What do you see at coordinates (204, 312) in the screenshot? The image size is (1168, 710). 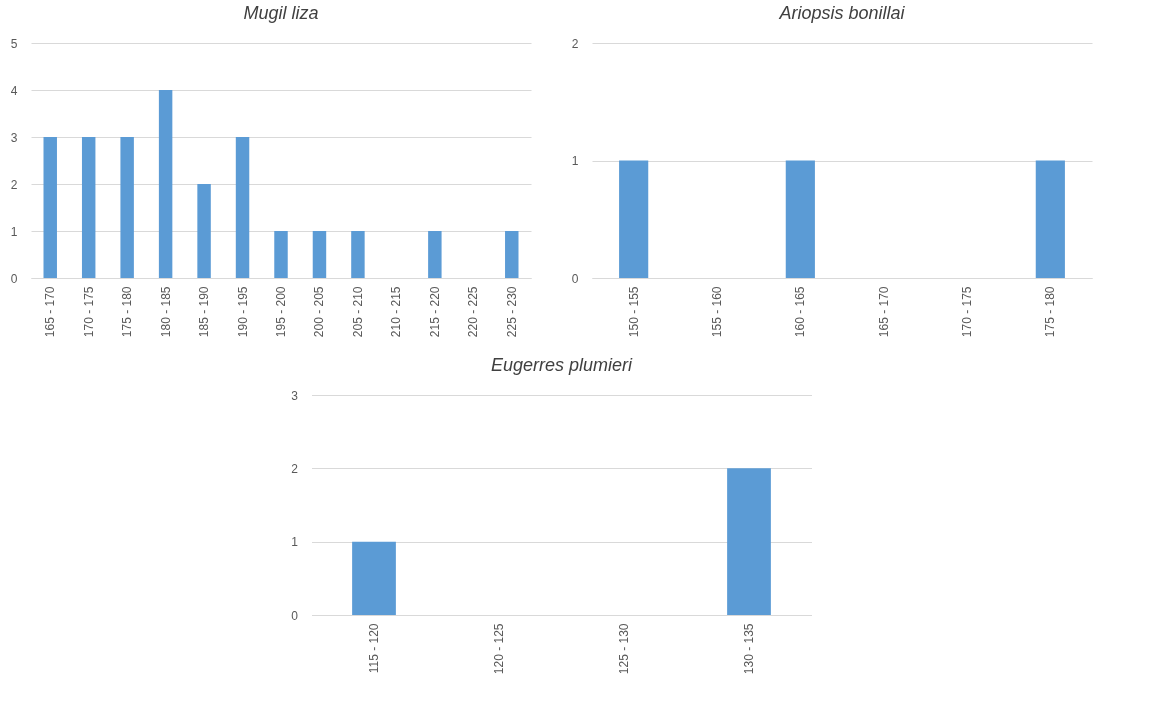 I see `x-tick-label: 185 - 190` at bounding box center [204, 312].